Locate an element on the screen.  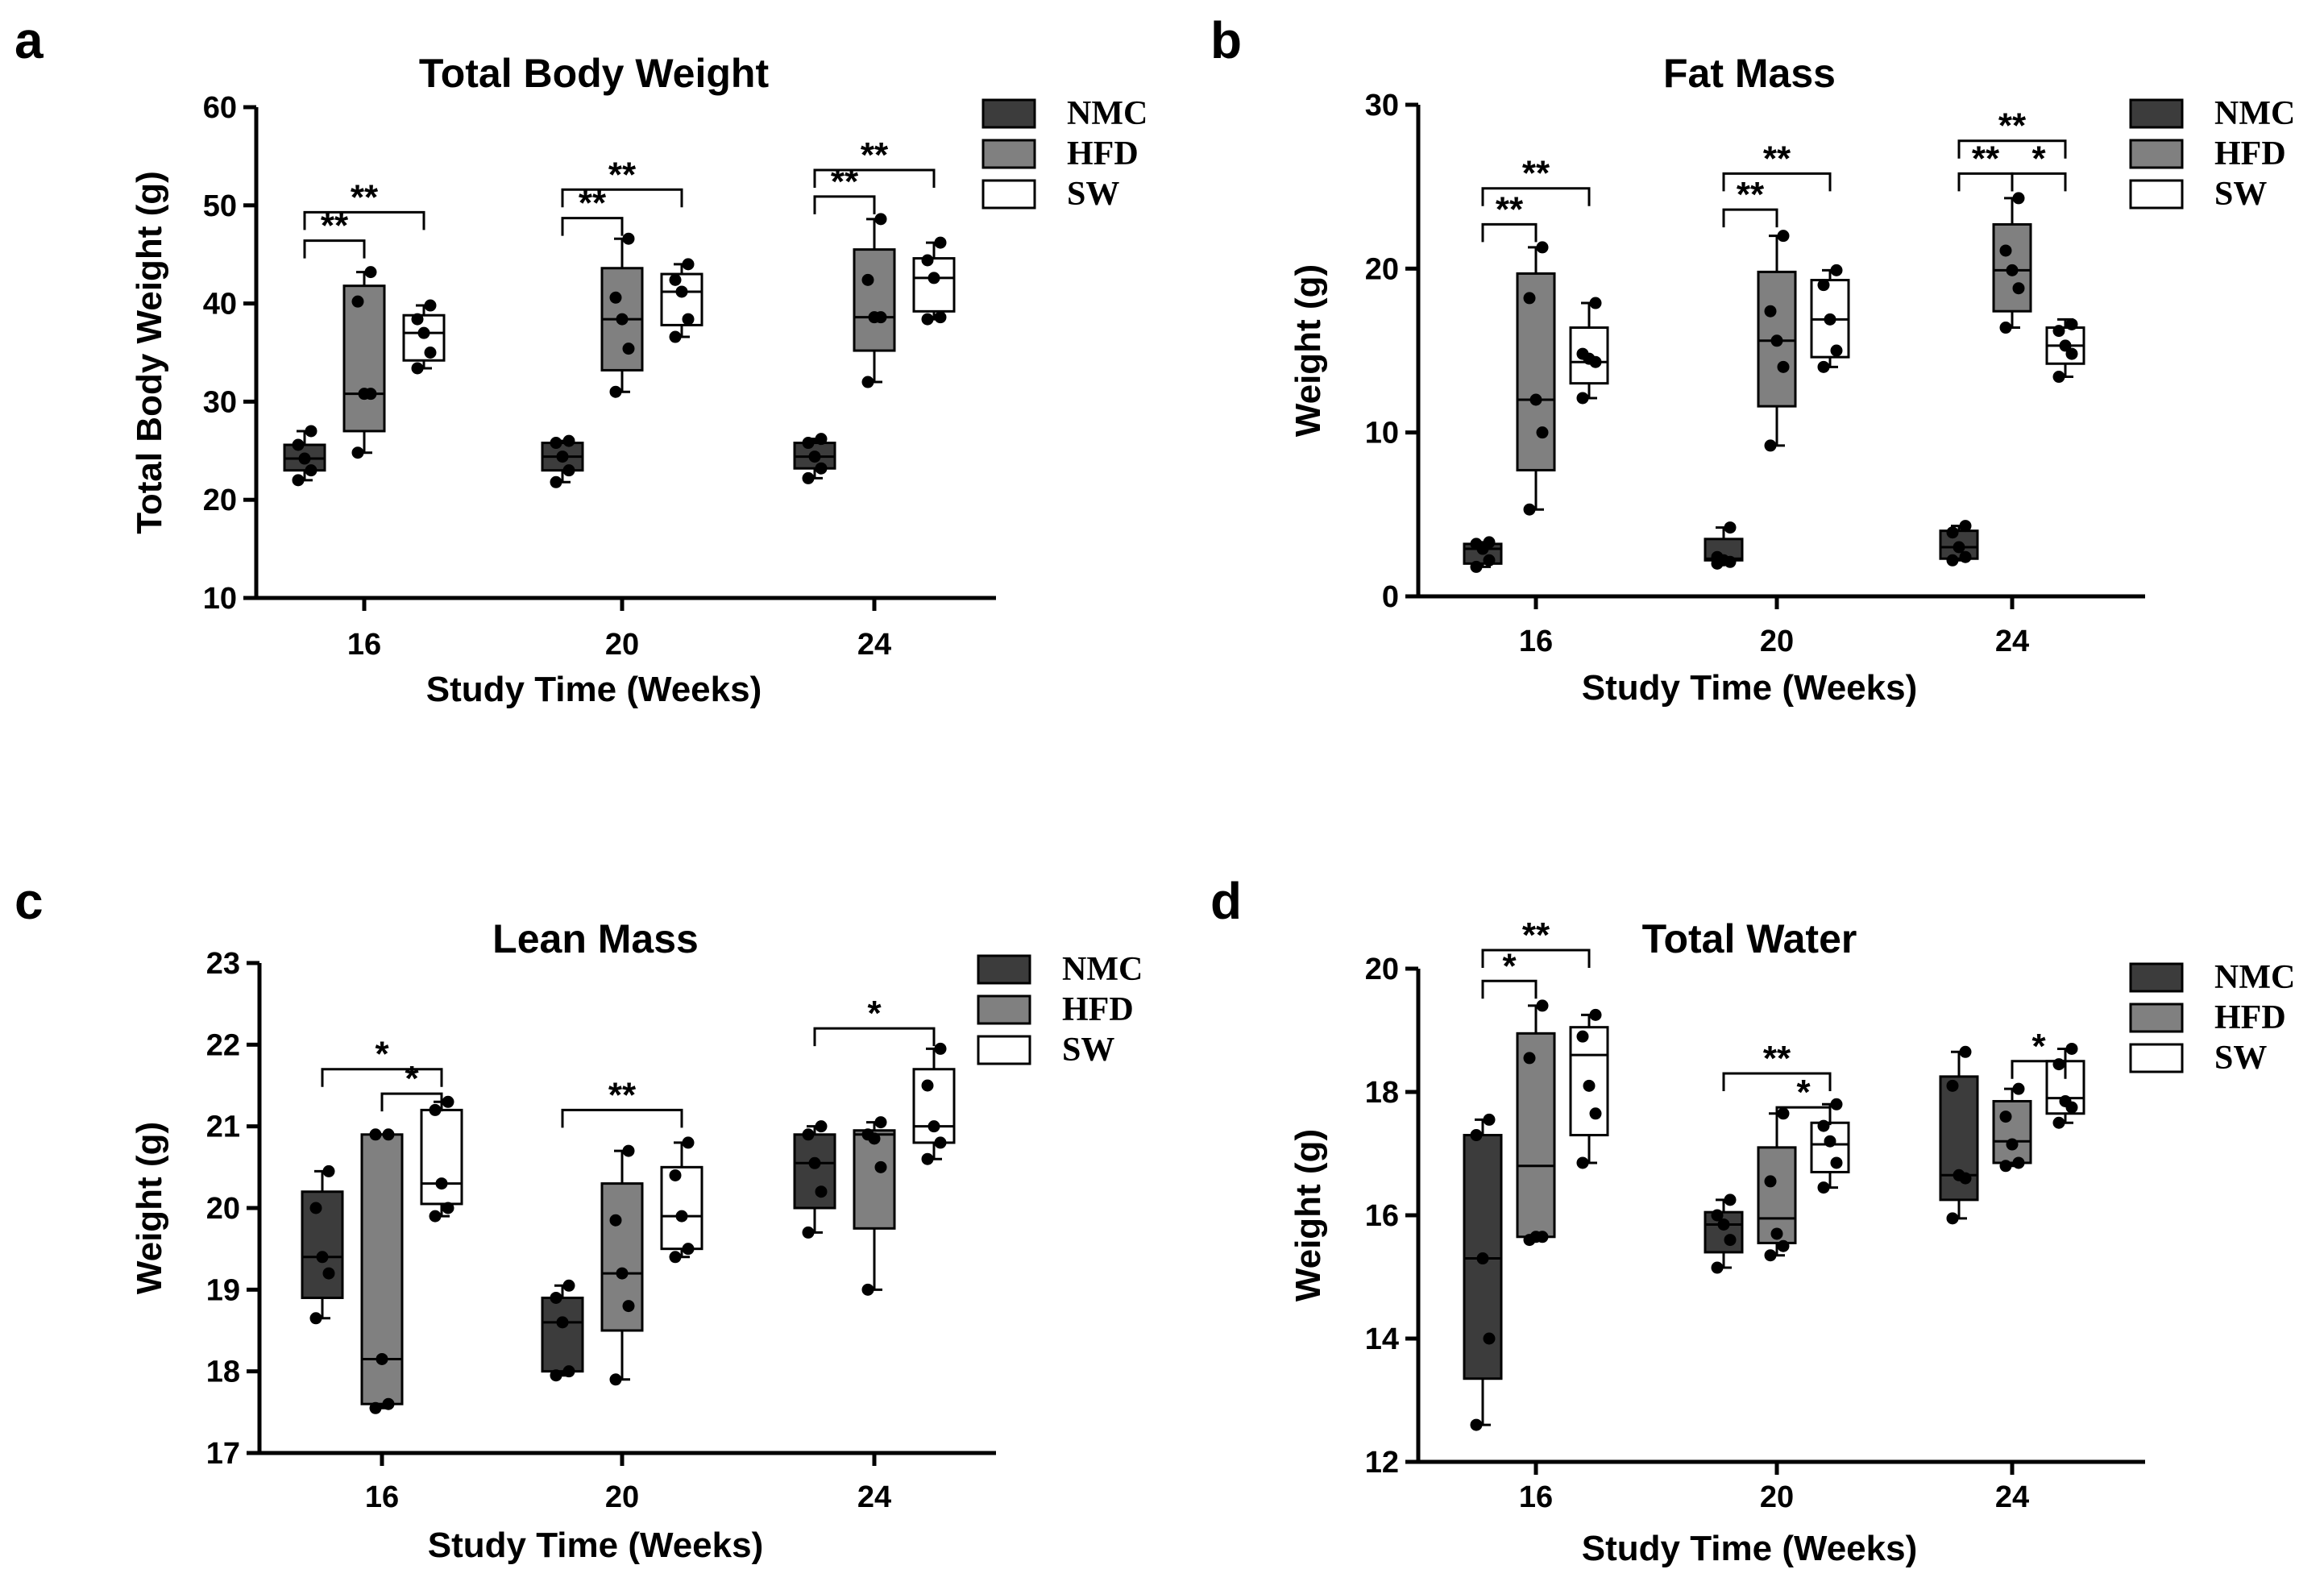
panel-letter: b is located at coordinates (1226, 40).